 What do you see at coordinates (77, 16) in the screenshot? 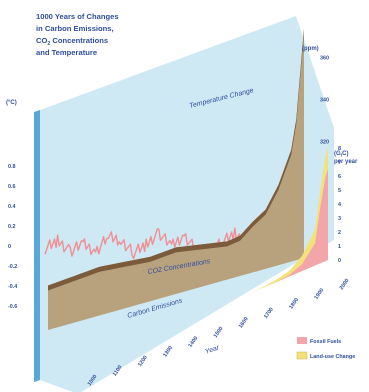
I see `title-line-1: 1000 Years of Changes` at bounding box center [77, 16].